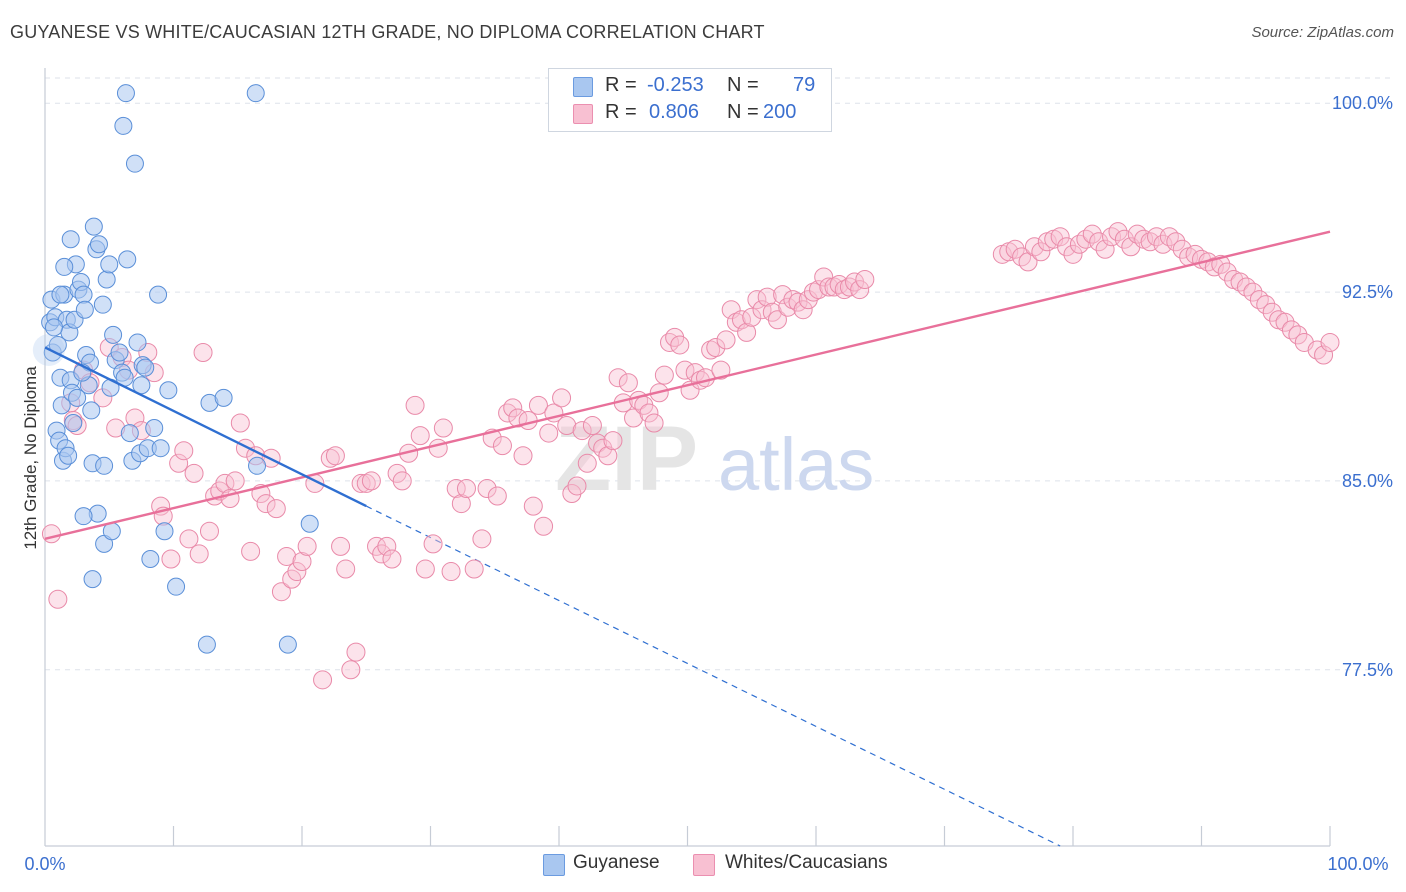 This screenshot has height=892, width=1406. Describe the element at coordinates (743, 85) in the screenshot. I see `legend-n-label: N =` at that location.